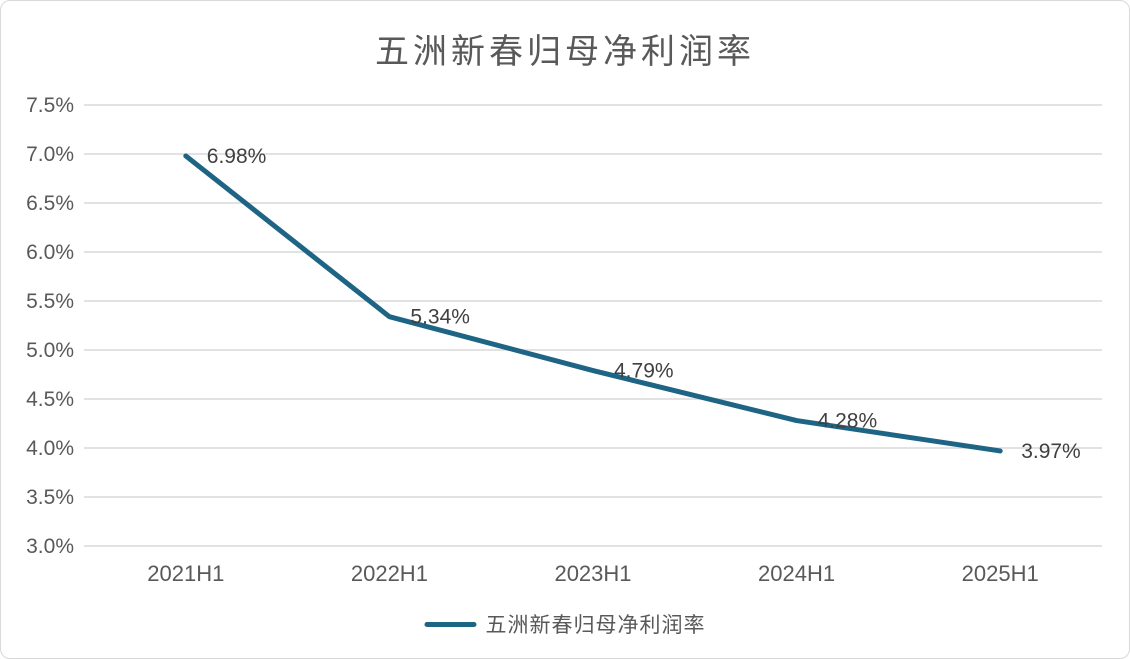 This screenshot has width=1130, height=659. Describe the element at coordinates (565, 52) in the screenshot. I see `chart-title: 五洲新春归母净利润率` at that location.